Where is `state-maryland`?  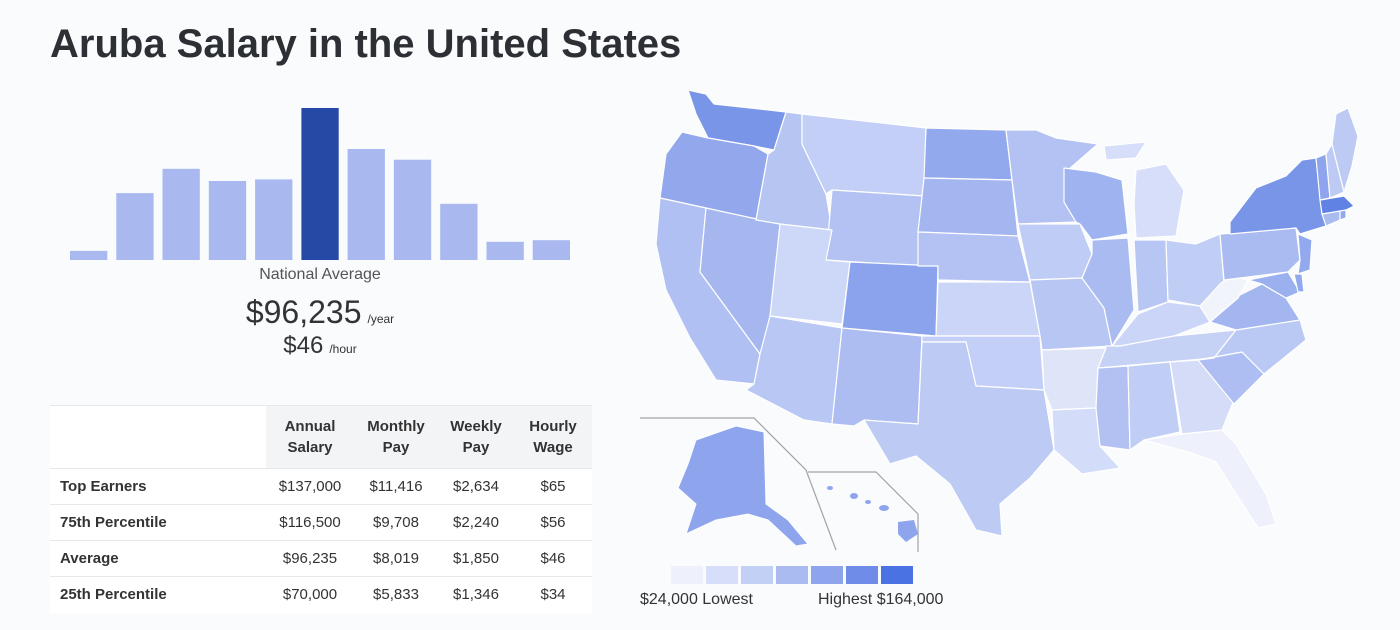 state-maryland is located at coordinates (1274, 285).